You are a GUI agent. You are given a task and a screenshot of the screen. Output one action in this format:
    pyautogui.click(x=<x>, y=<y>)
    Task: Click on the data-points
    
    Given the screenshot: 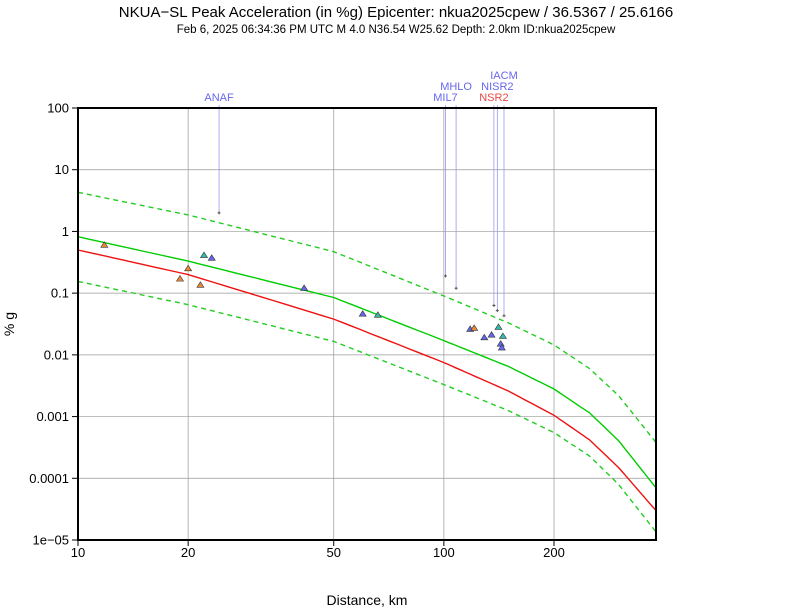 What is the action you would take?
    pyautogui.click(x=303, y=296)
    